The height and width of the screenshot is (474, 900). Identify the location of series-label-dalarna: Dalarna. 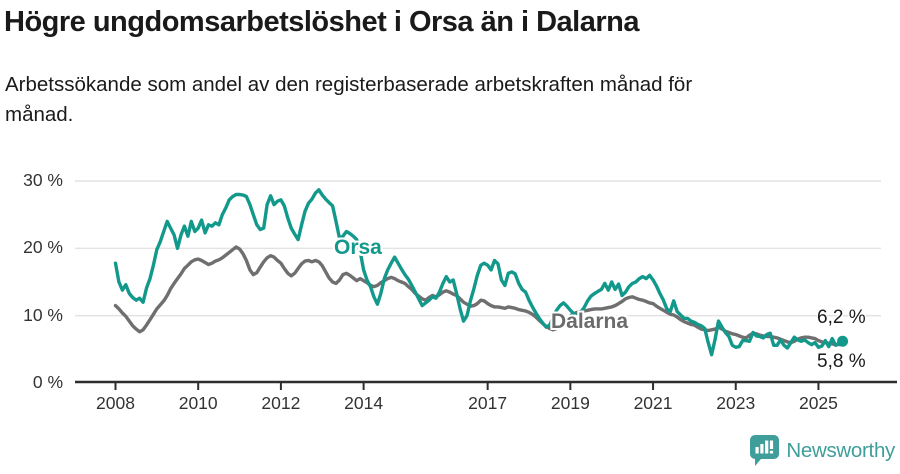
(590, 321).